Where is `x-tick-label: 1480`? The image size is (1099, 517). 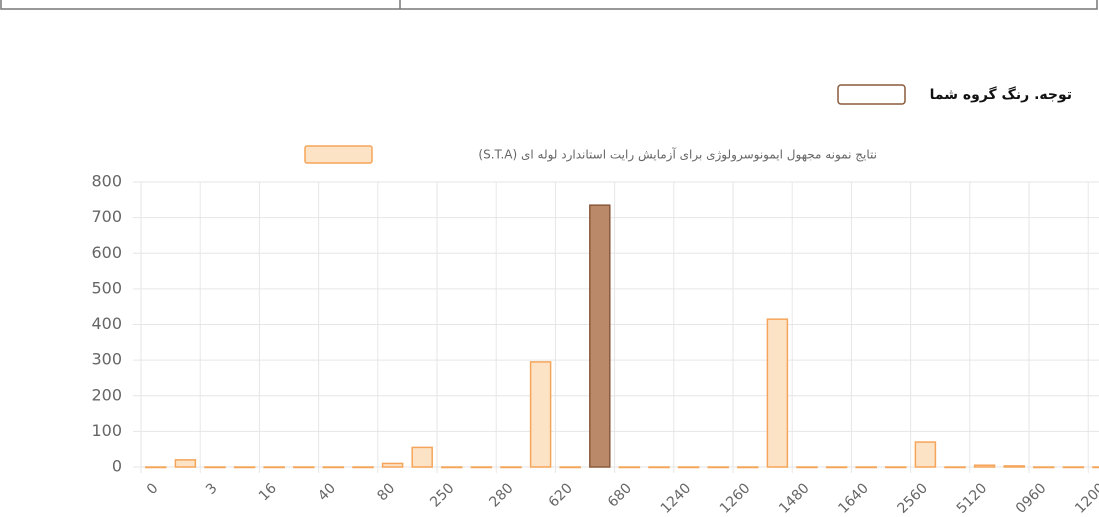
x-tick-label: 1480 is located at coordinates (794, 498).